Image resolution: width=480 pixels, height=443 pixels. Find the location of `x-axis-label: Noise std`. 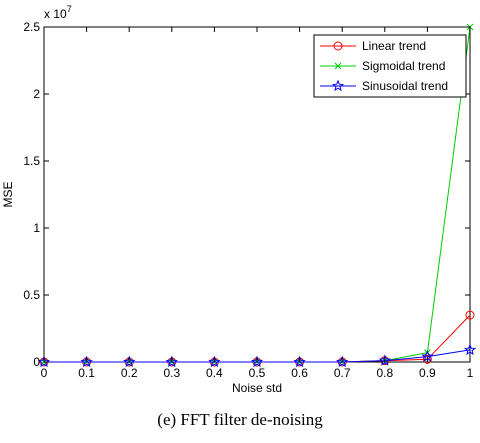

x-axis-label: Noise std is located at coordinates (257, 388).